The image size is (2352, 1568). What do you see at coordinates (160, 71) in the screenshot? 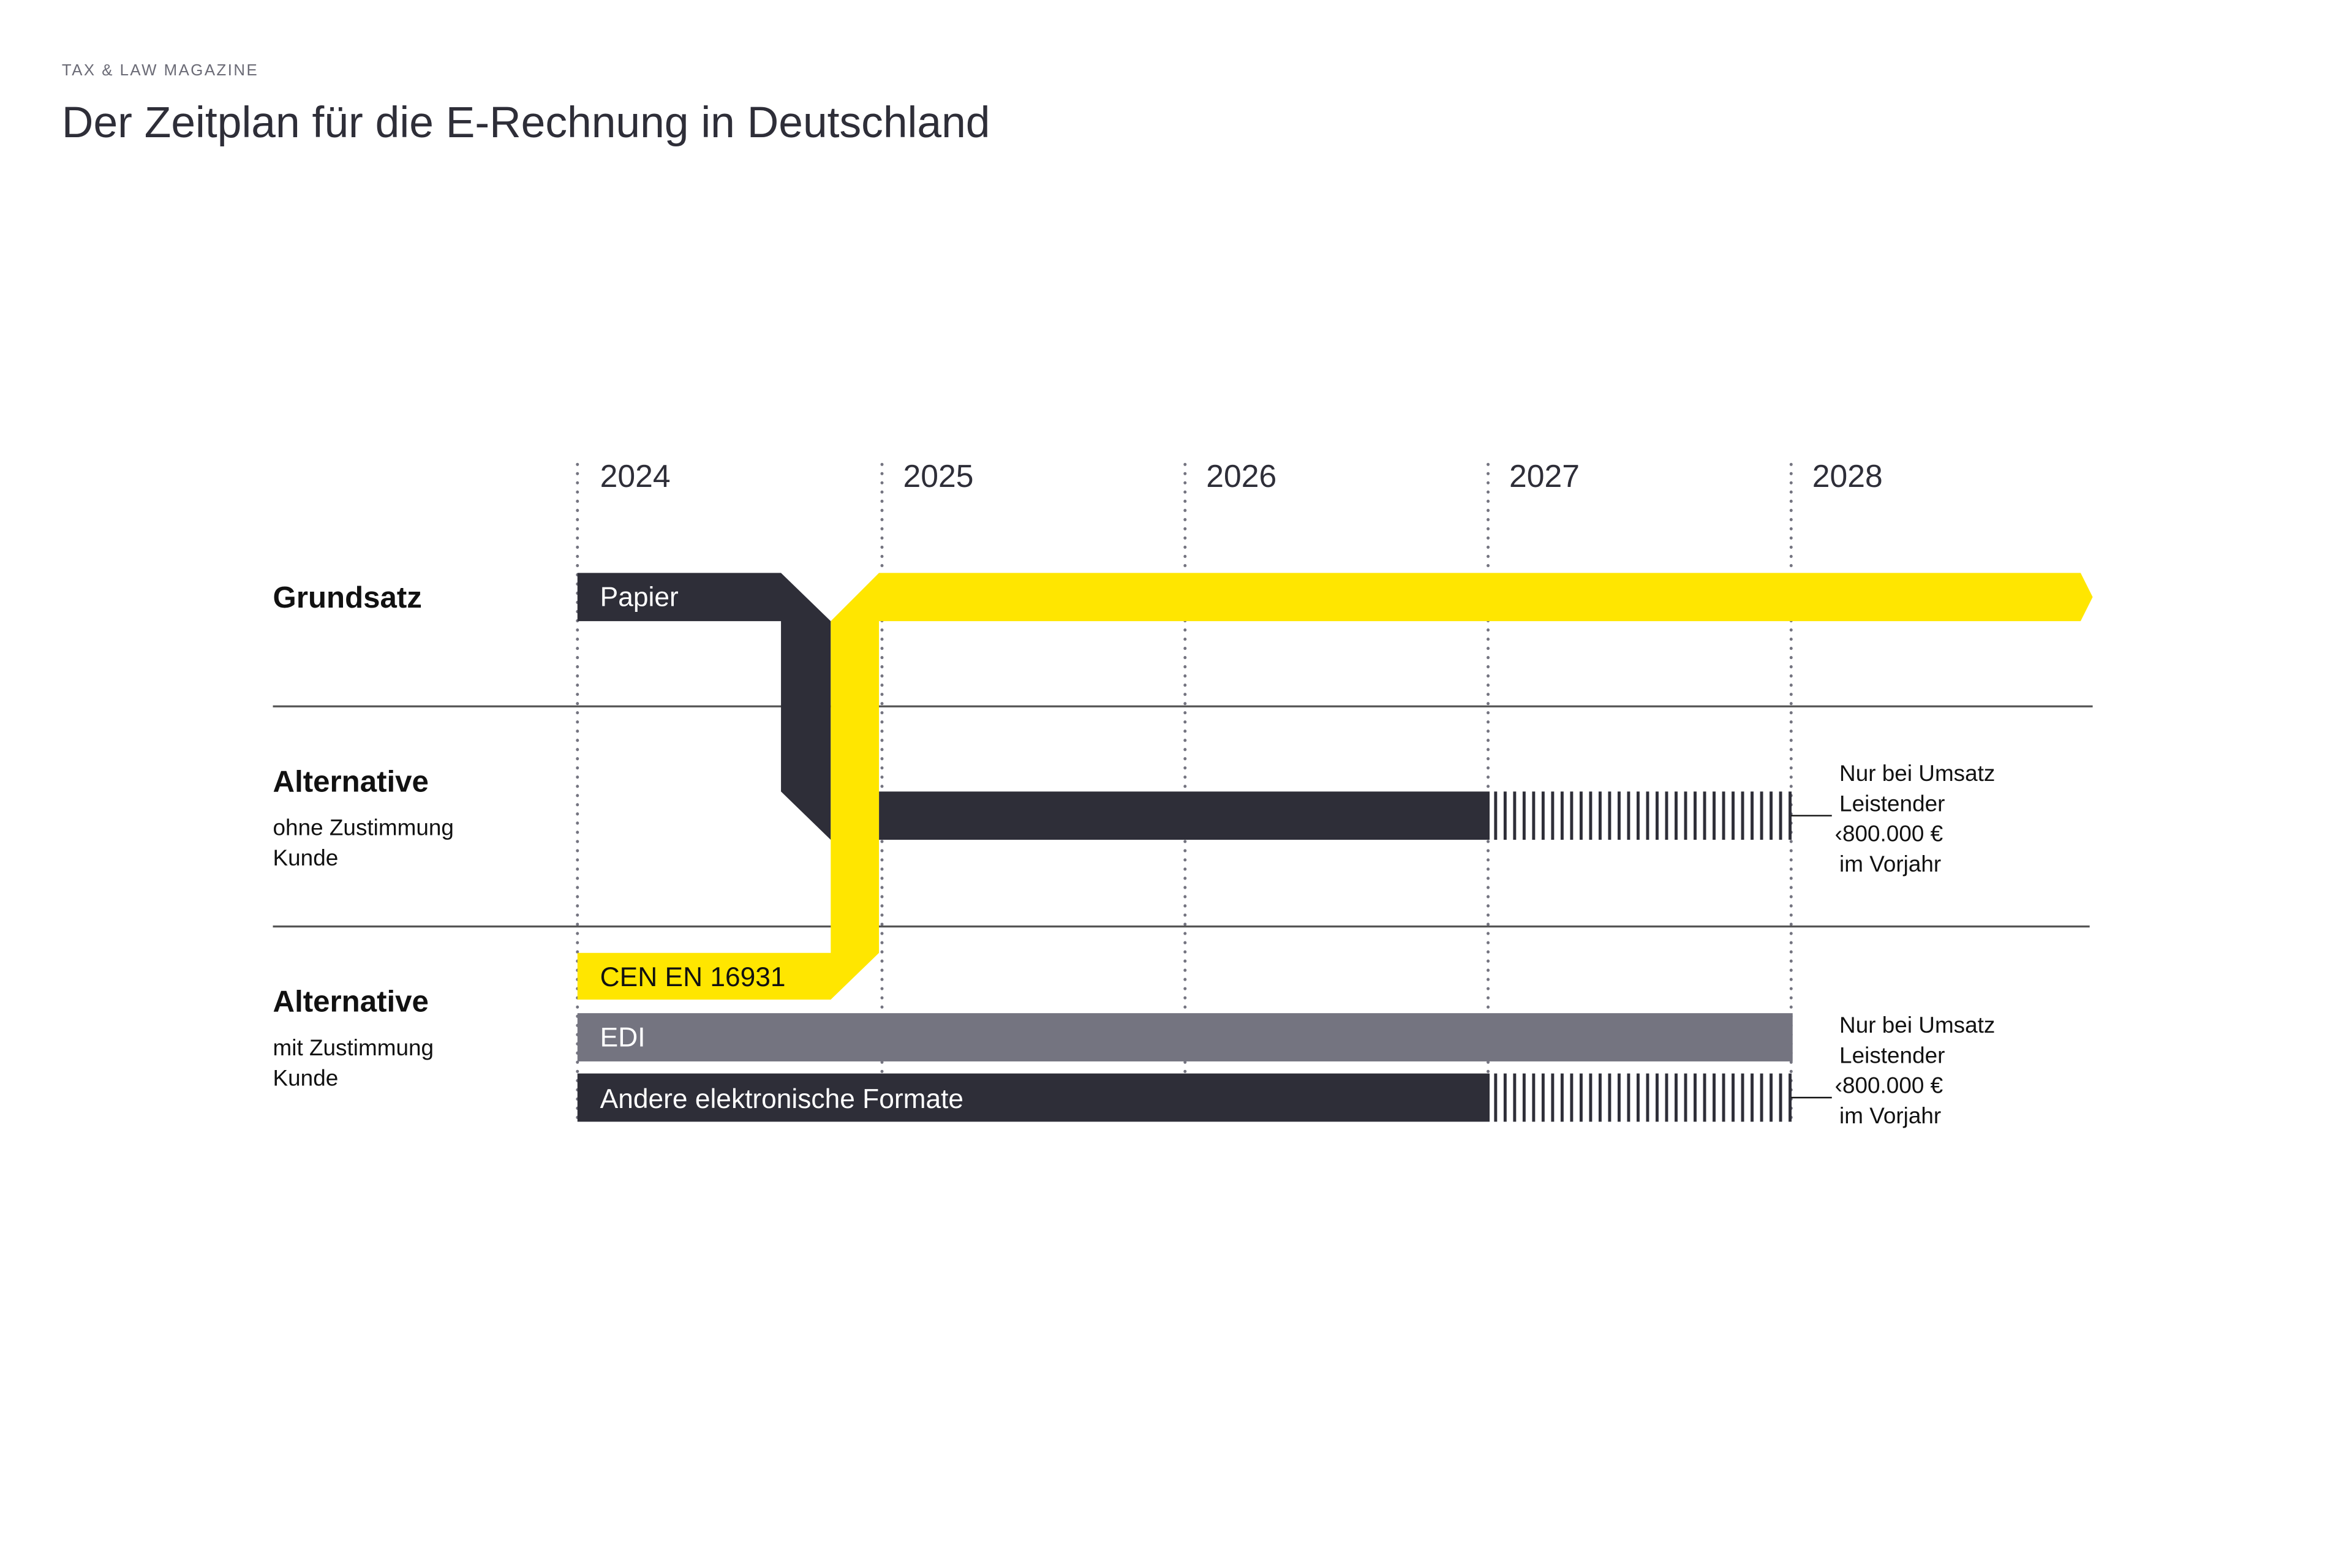
I see `magazine-kicker: TAX & LAW MAGAZINE` at bounding box center [160, 71].